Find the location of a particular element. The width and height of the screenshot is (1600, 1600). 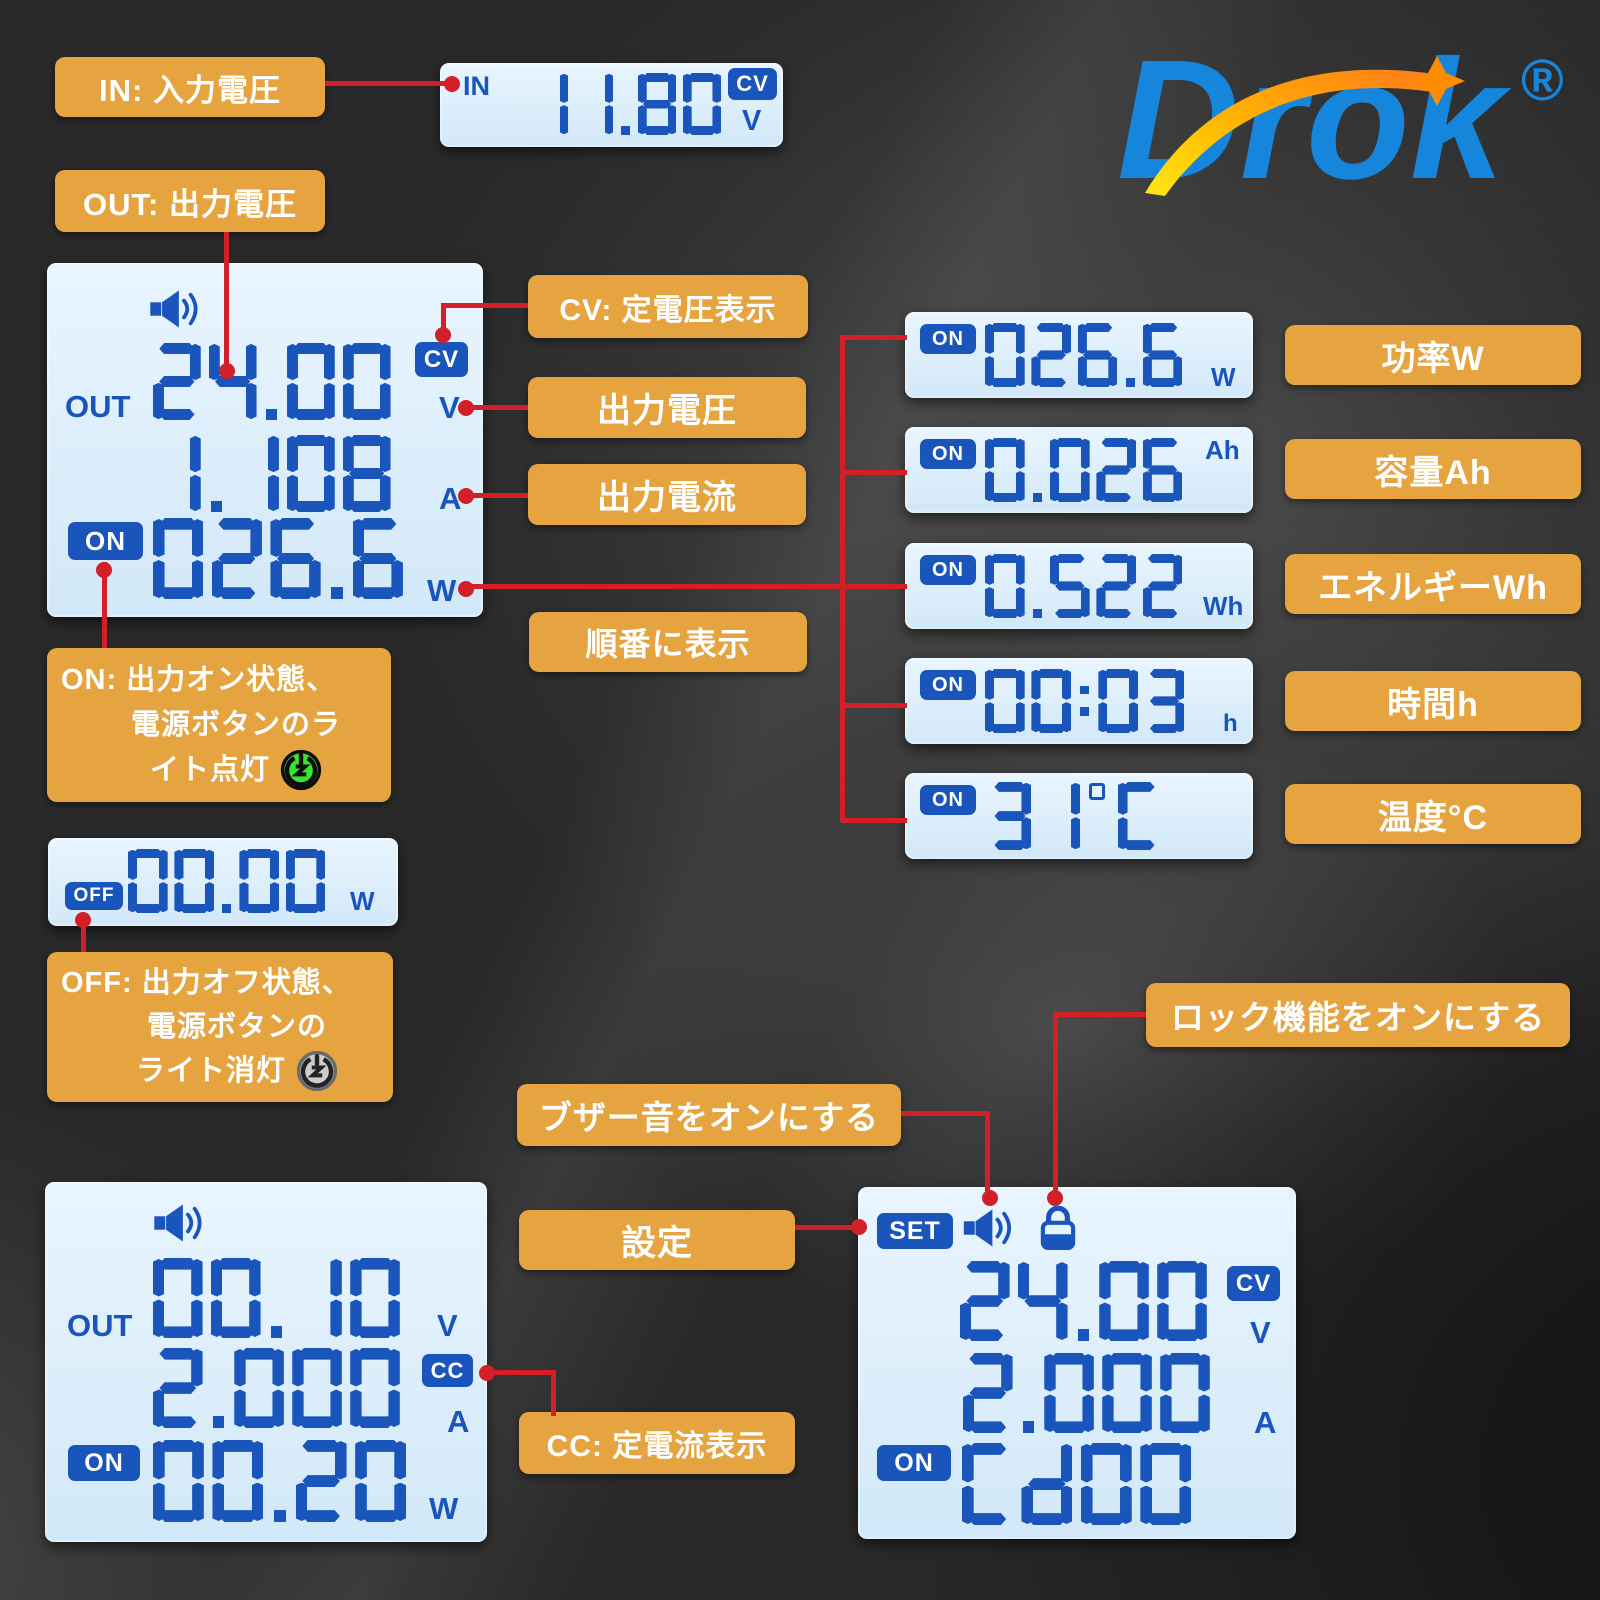

lcd-capacity-display: ON Ah is located at coordinates (1079, 470).